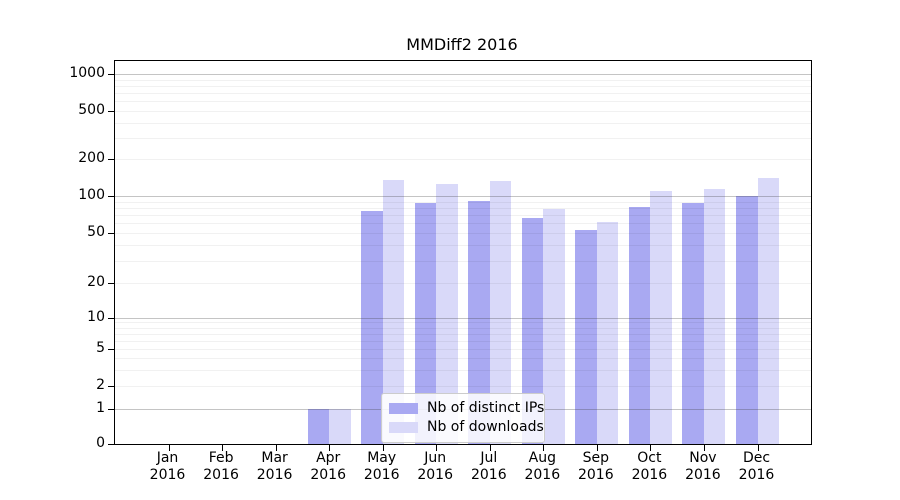 The width and height of the screenshot is (900, 500). I want to click on y-axis-labels: 0 1 2 5 10 20 50 100 200 500 1000, so click(52, 255).